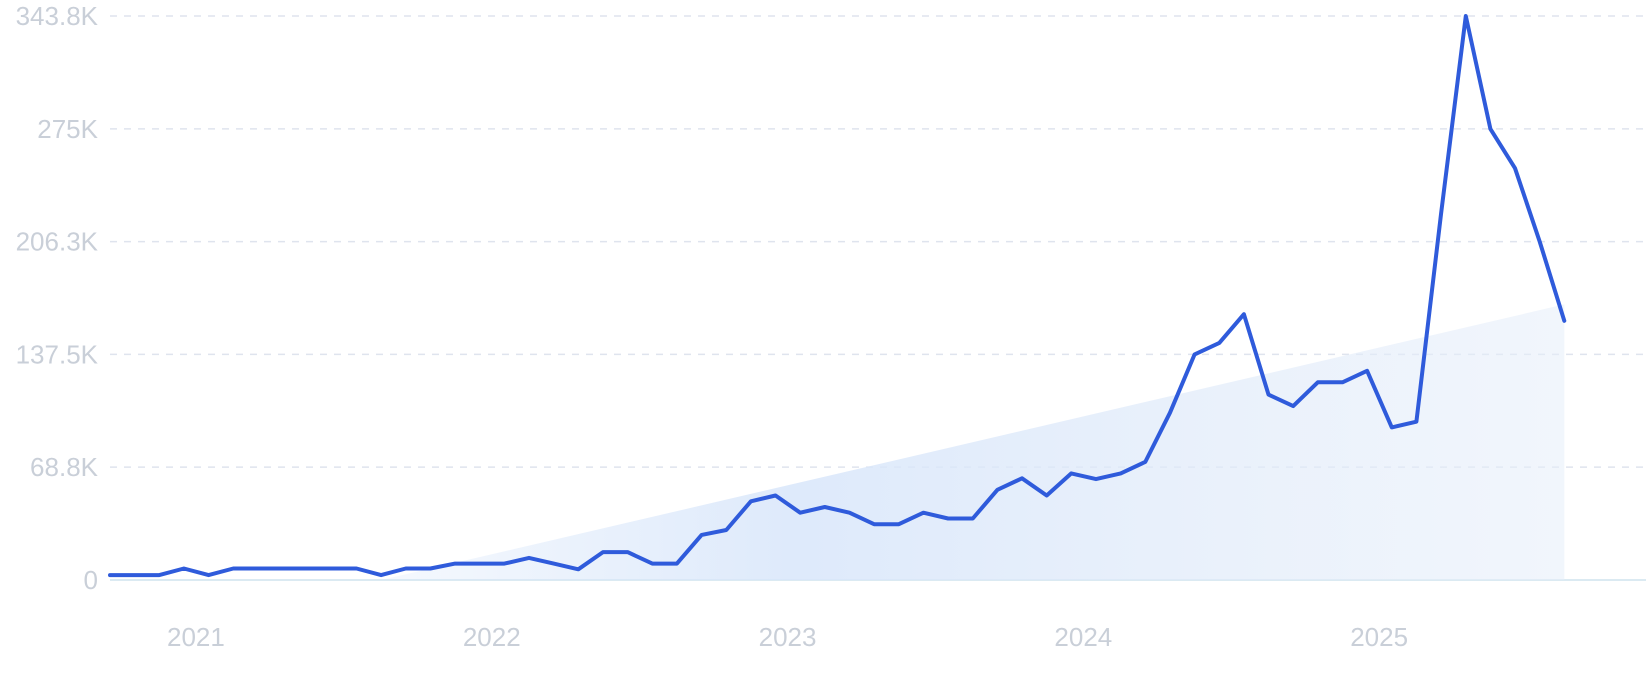 The image size is (1646, 700). Describe the element at coordinates (1379, 637) in the screenshot. I see `x-tick-label: 2025` at that location.